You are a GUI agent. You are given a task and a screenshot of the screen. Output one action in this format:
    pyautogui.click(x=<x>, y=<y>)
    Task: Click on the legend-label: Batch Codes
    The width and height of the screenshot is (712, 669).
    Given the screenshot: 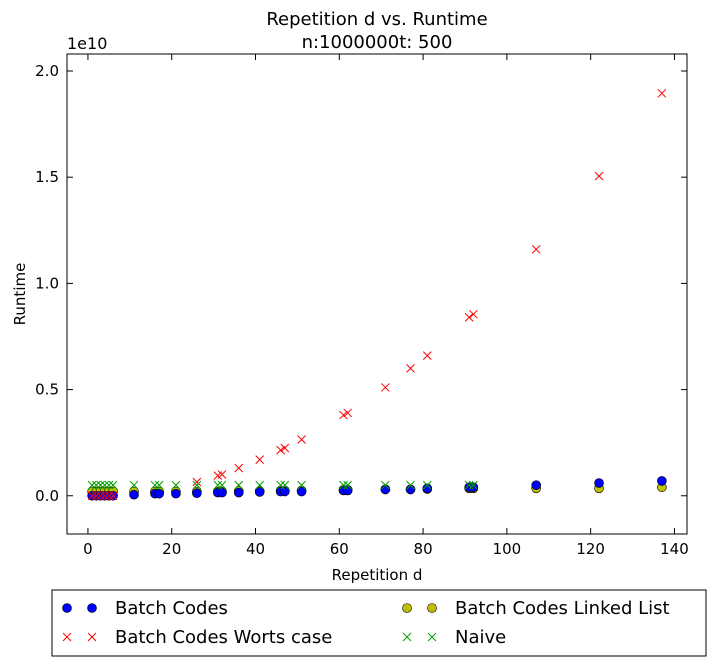 What is the action you would take?
    pyautogui.click(x=171, y=608)
    